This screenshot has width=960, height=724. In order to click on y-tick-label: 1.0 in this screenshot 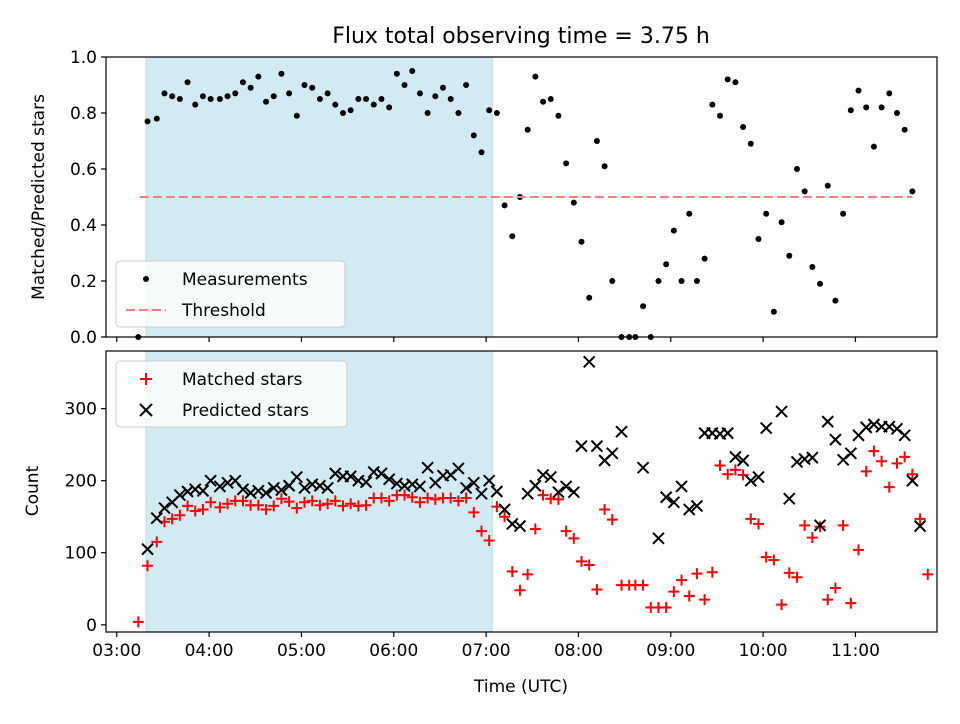, I will do `click(83, 58)`.